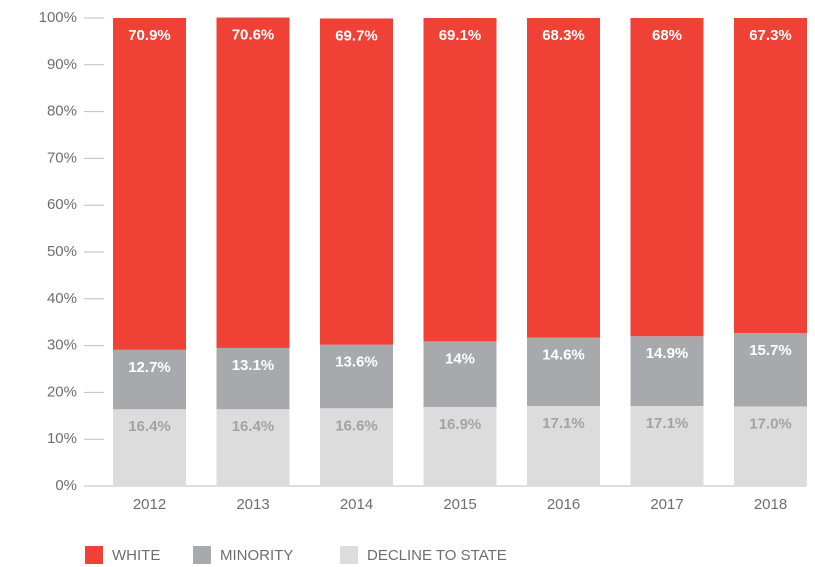  Describe the element at coordinates (256, 555) in the screenshot. I see `legend-label: MINORITY` at that location.